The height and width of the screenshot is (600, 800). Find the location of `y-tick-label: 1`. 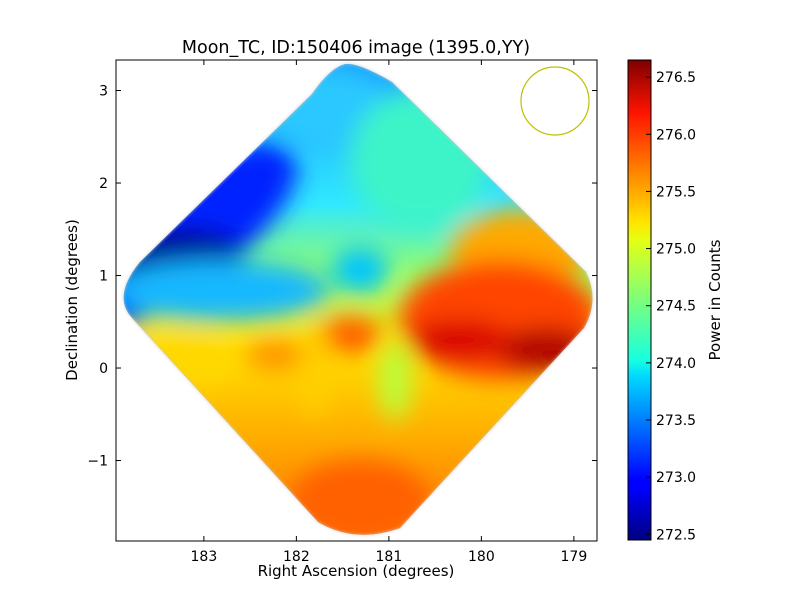

y-tick-label: 1 is located at coordinates (103, 277).